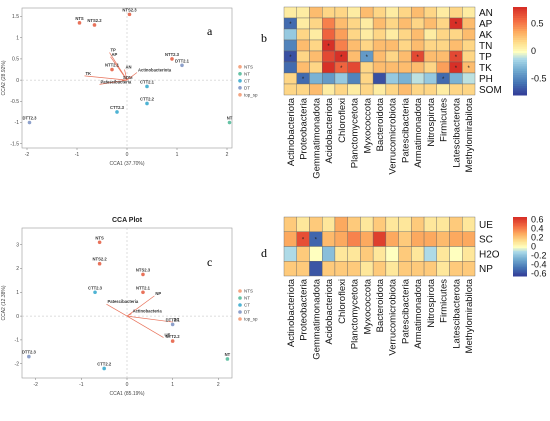  I want to click on plot0-vector-label: Actinobacteriota, so click(155, 69).